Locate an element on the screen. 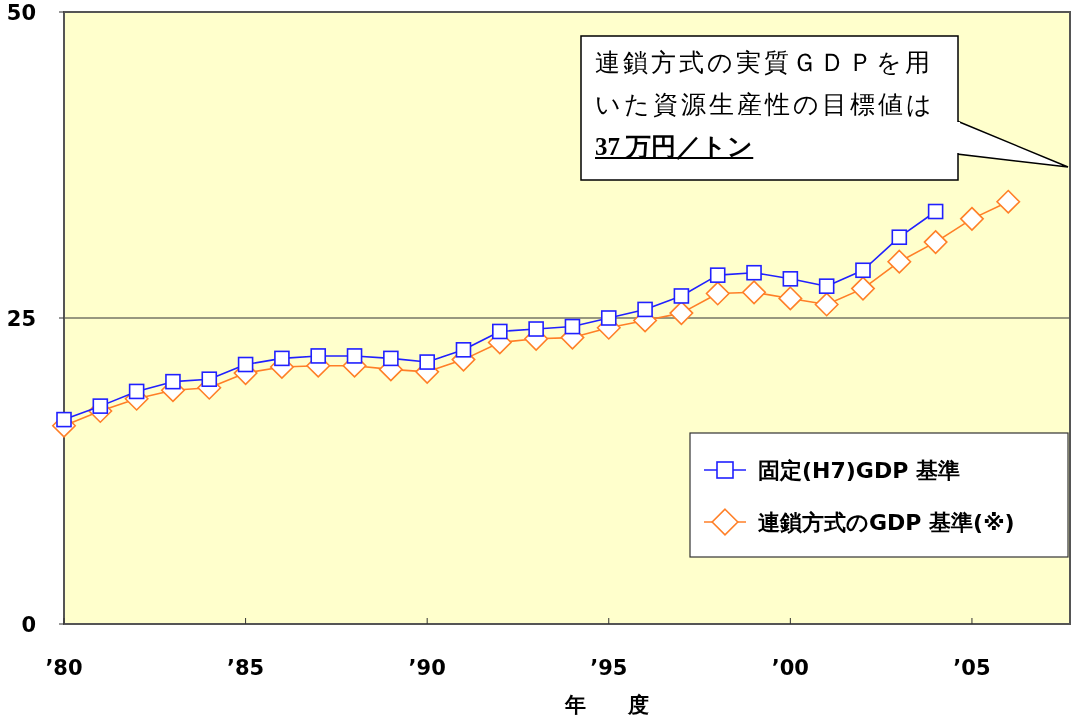  y-tick-label: 50 is located at coordinates (21, 13).